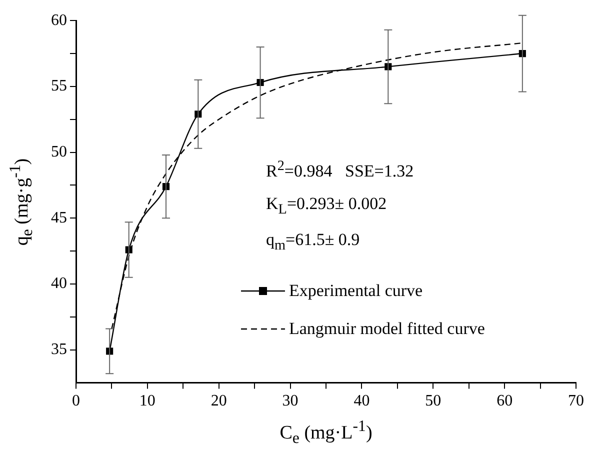 This screenshot has width=589, height=454. What do you see at coordinates (59, 152) in the screenshot?
I see `y-tick-label: 50` at bounding box center [59, 152].